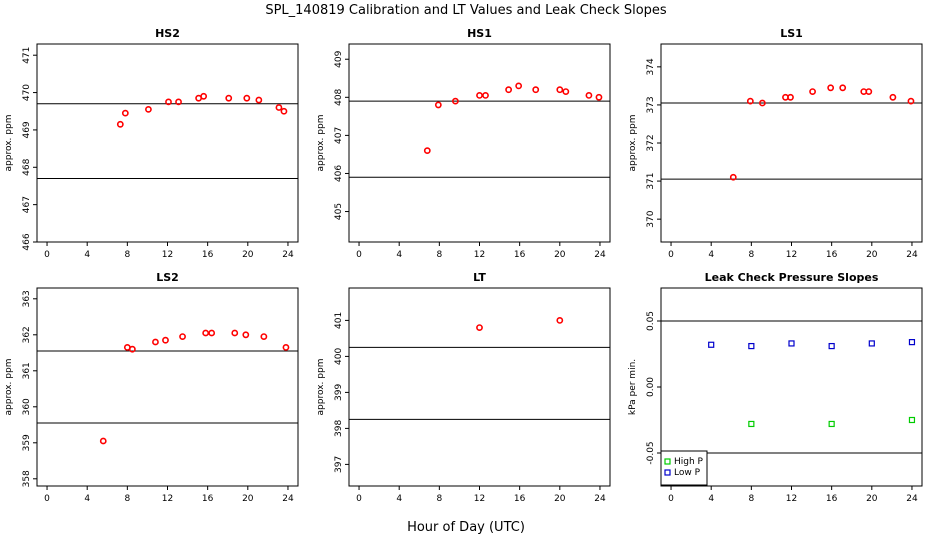 The height and width of the screenshot is (540, 936). What do you see at coordinates (651, 321) in the screenshot?
I see `y-tick-label: 0.05` at bounding box center [651, 321].